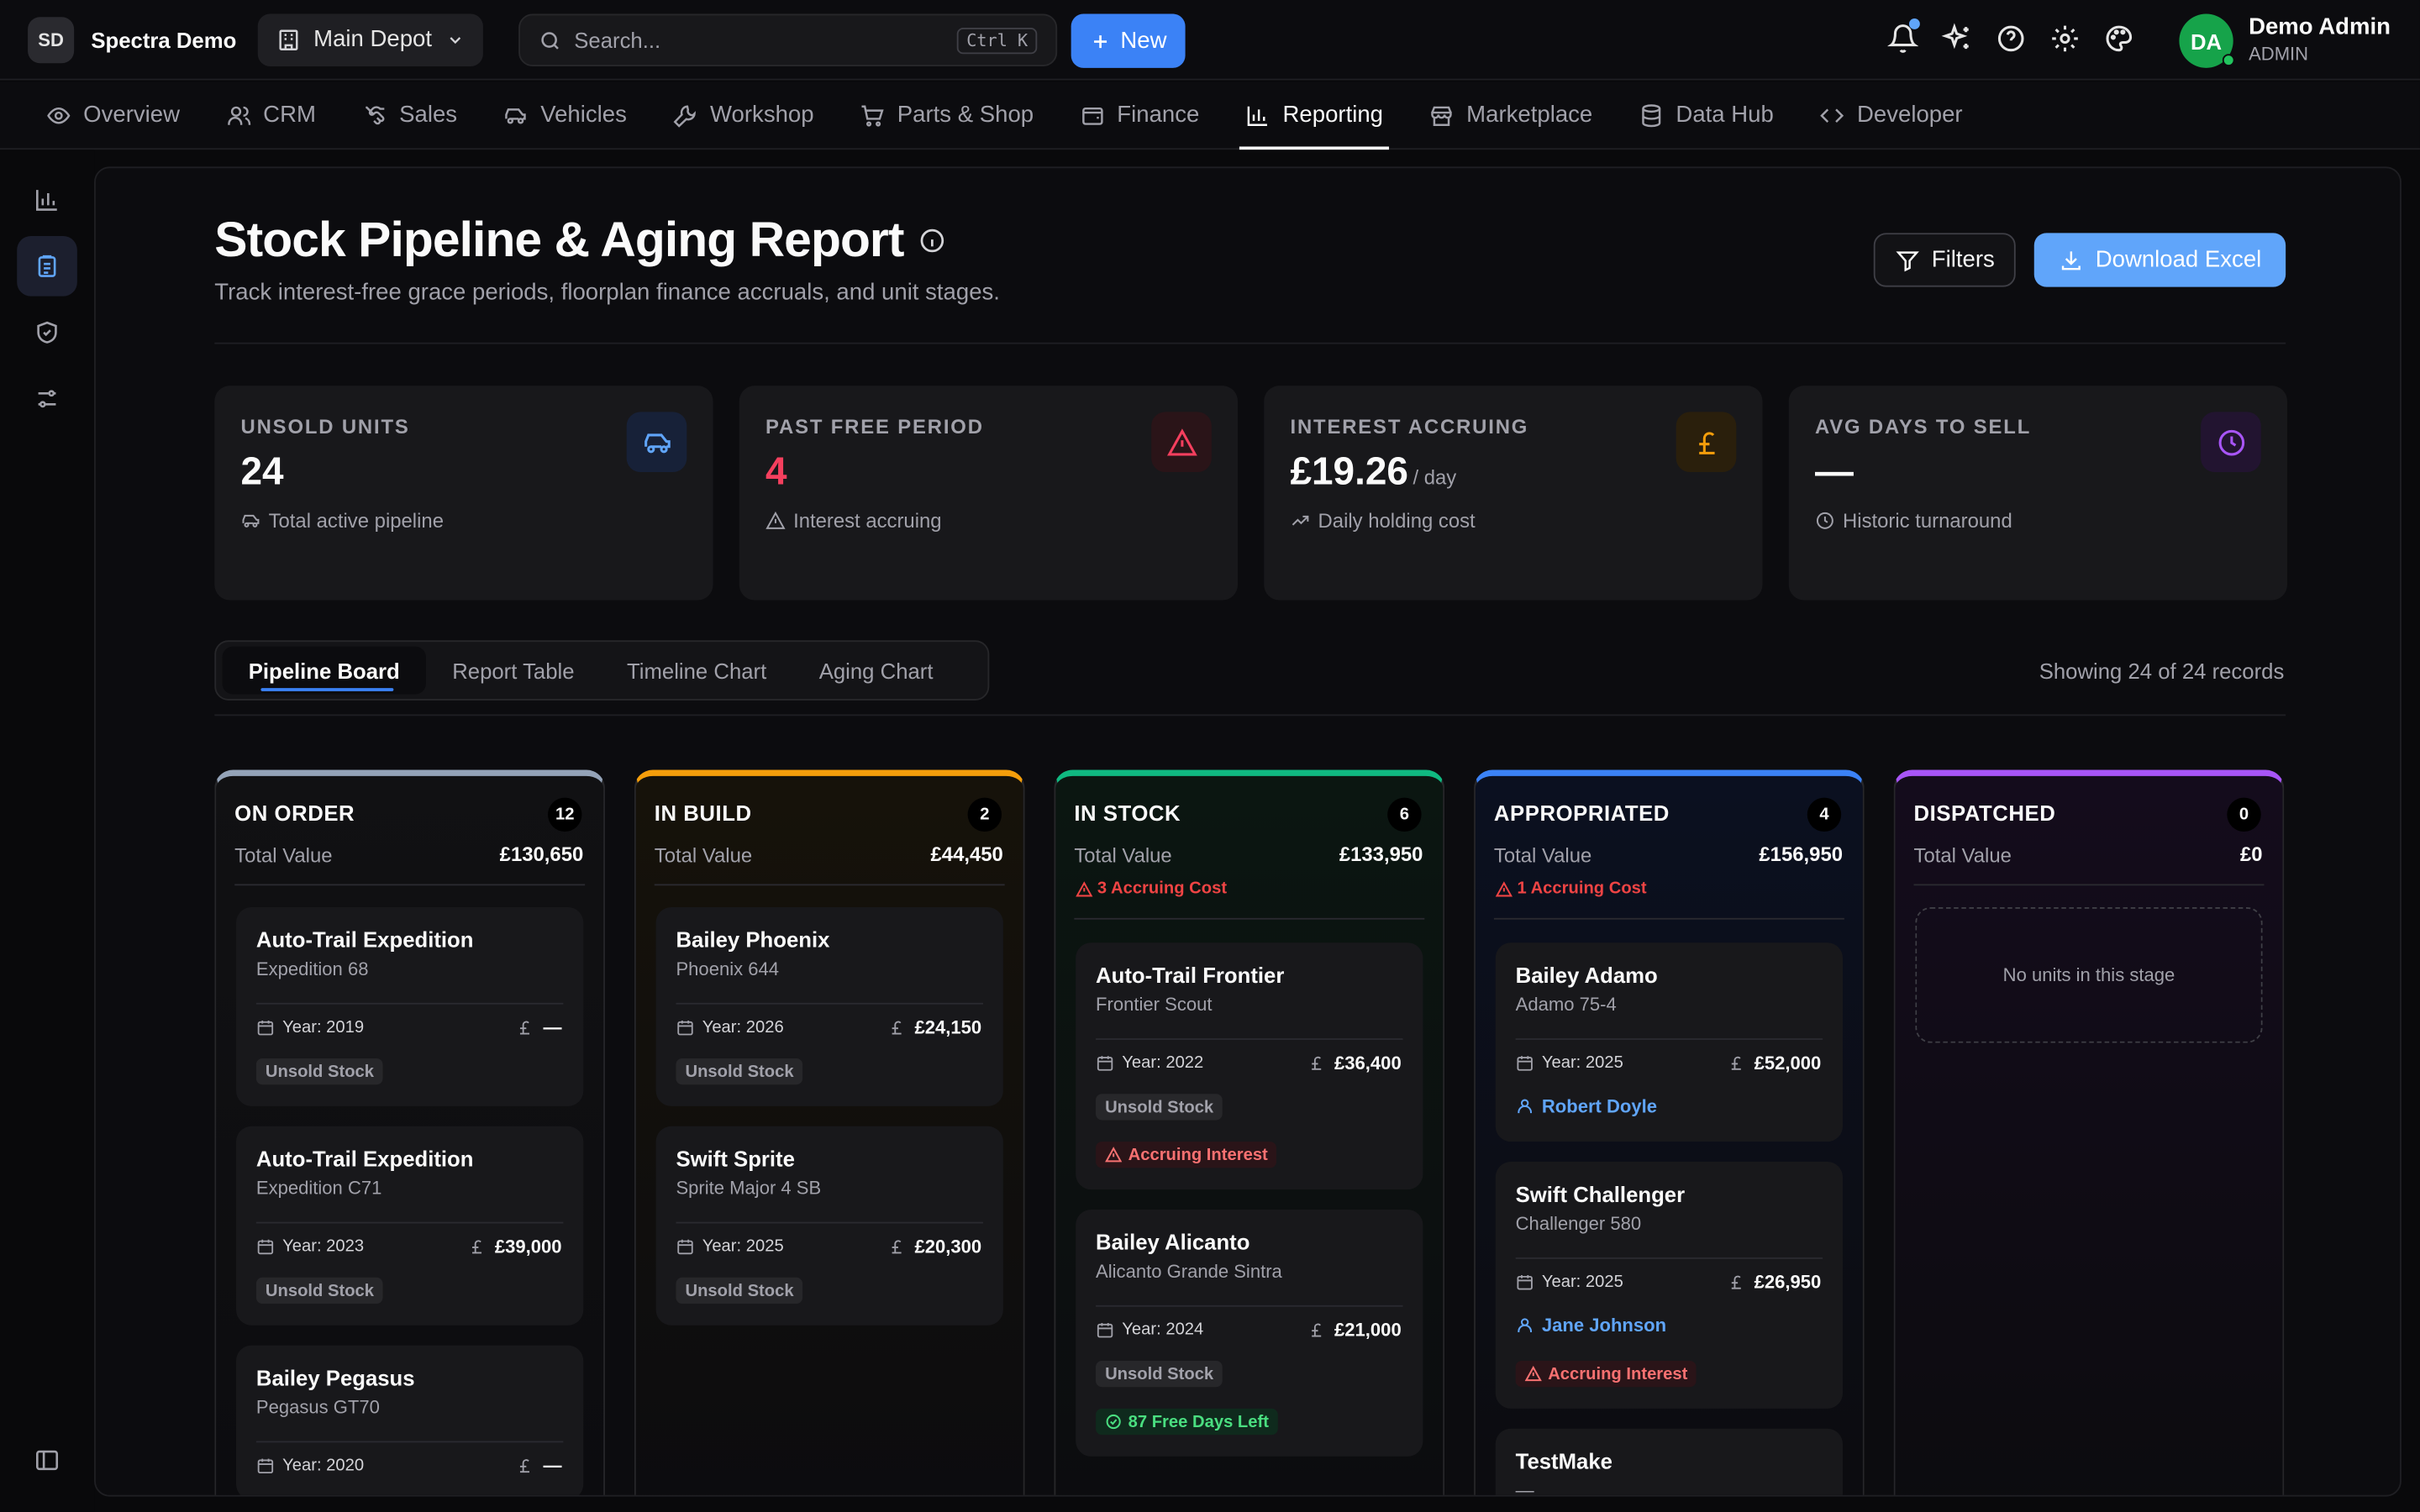  I want to click on car-icon, so click(657, 442).